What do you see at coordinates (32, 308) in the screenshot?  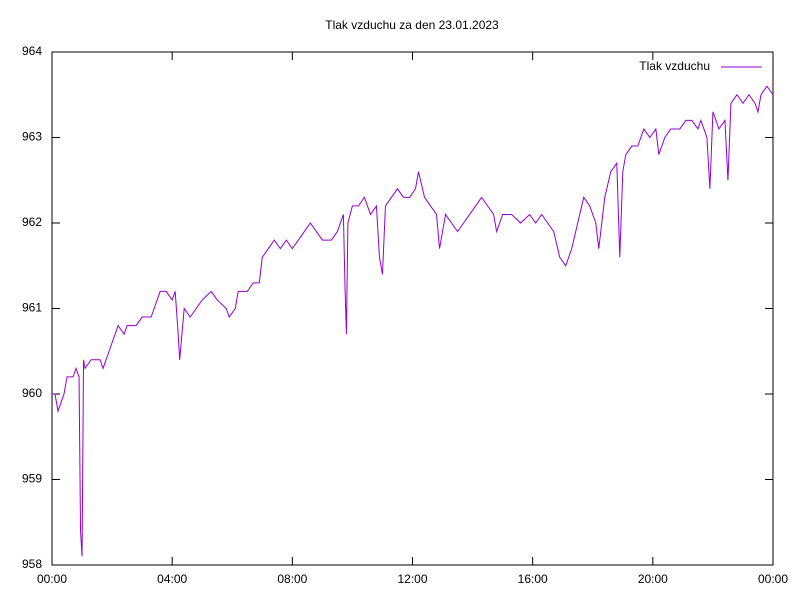 I see `y-tick-label: 961` at bounding box center [32, 308].